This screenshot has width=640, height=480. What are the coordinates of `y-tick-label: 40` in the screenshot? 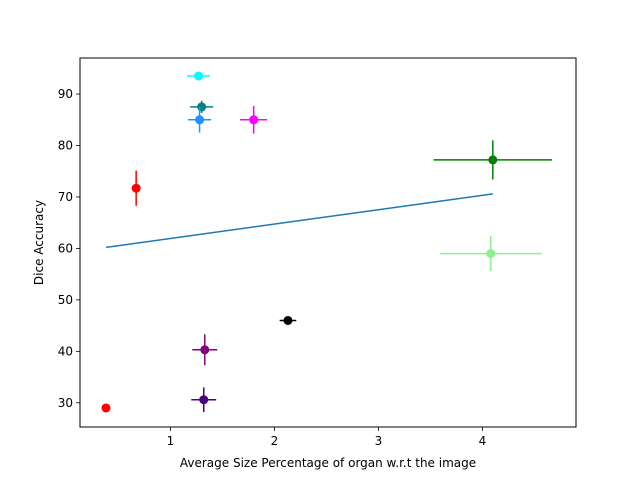 It's located at (65, 351).